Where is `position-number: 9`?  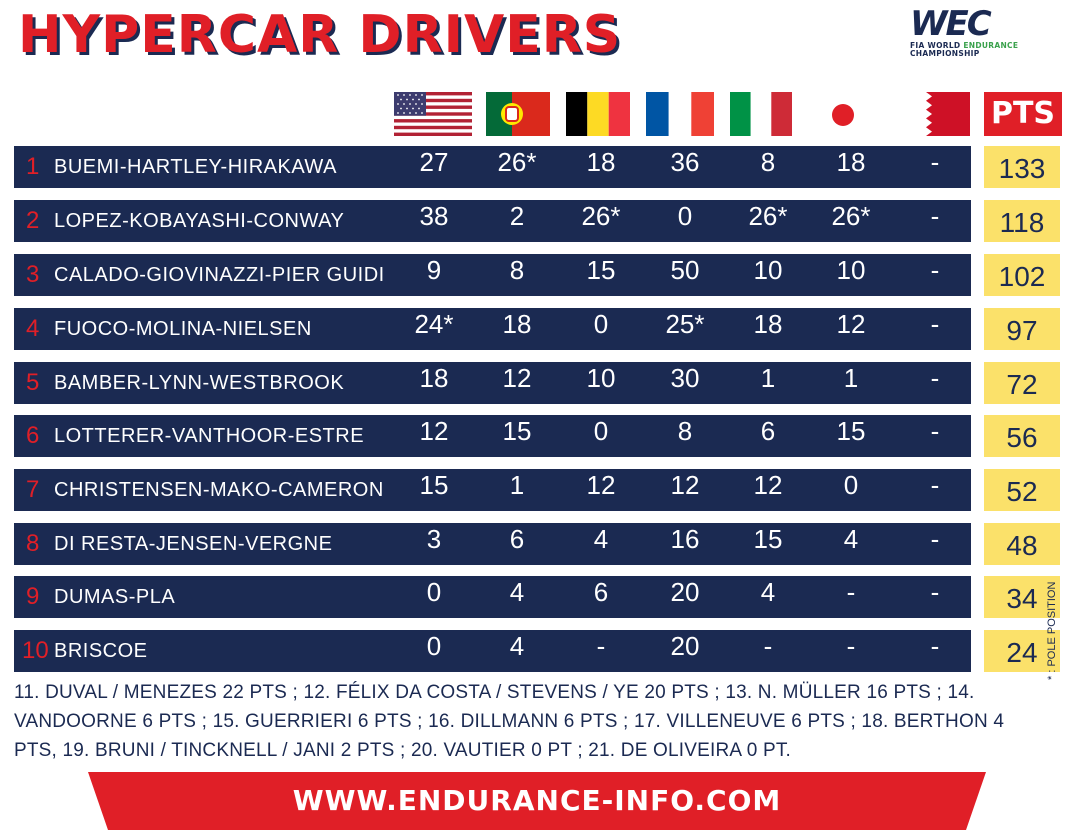
position-number: 9 is located at coordinates (33, 596).